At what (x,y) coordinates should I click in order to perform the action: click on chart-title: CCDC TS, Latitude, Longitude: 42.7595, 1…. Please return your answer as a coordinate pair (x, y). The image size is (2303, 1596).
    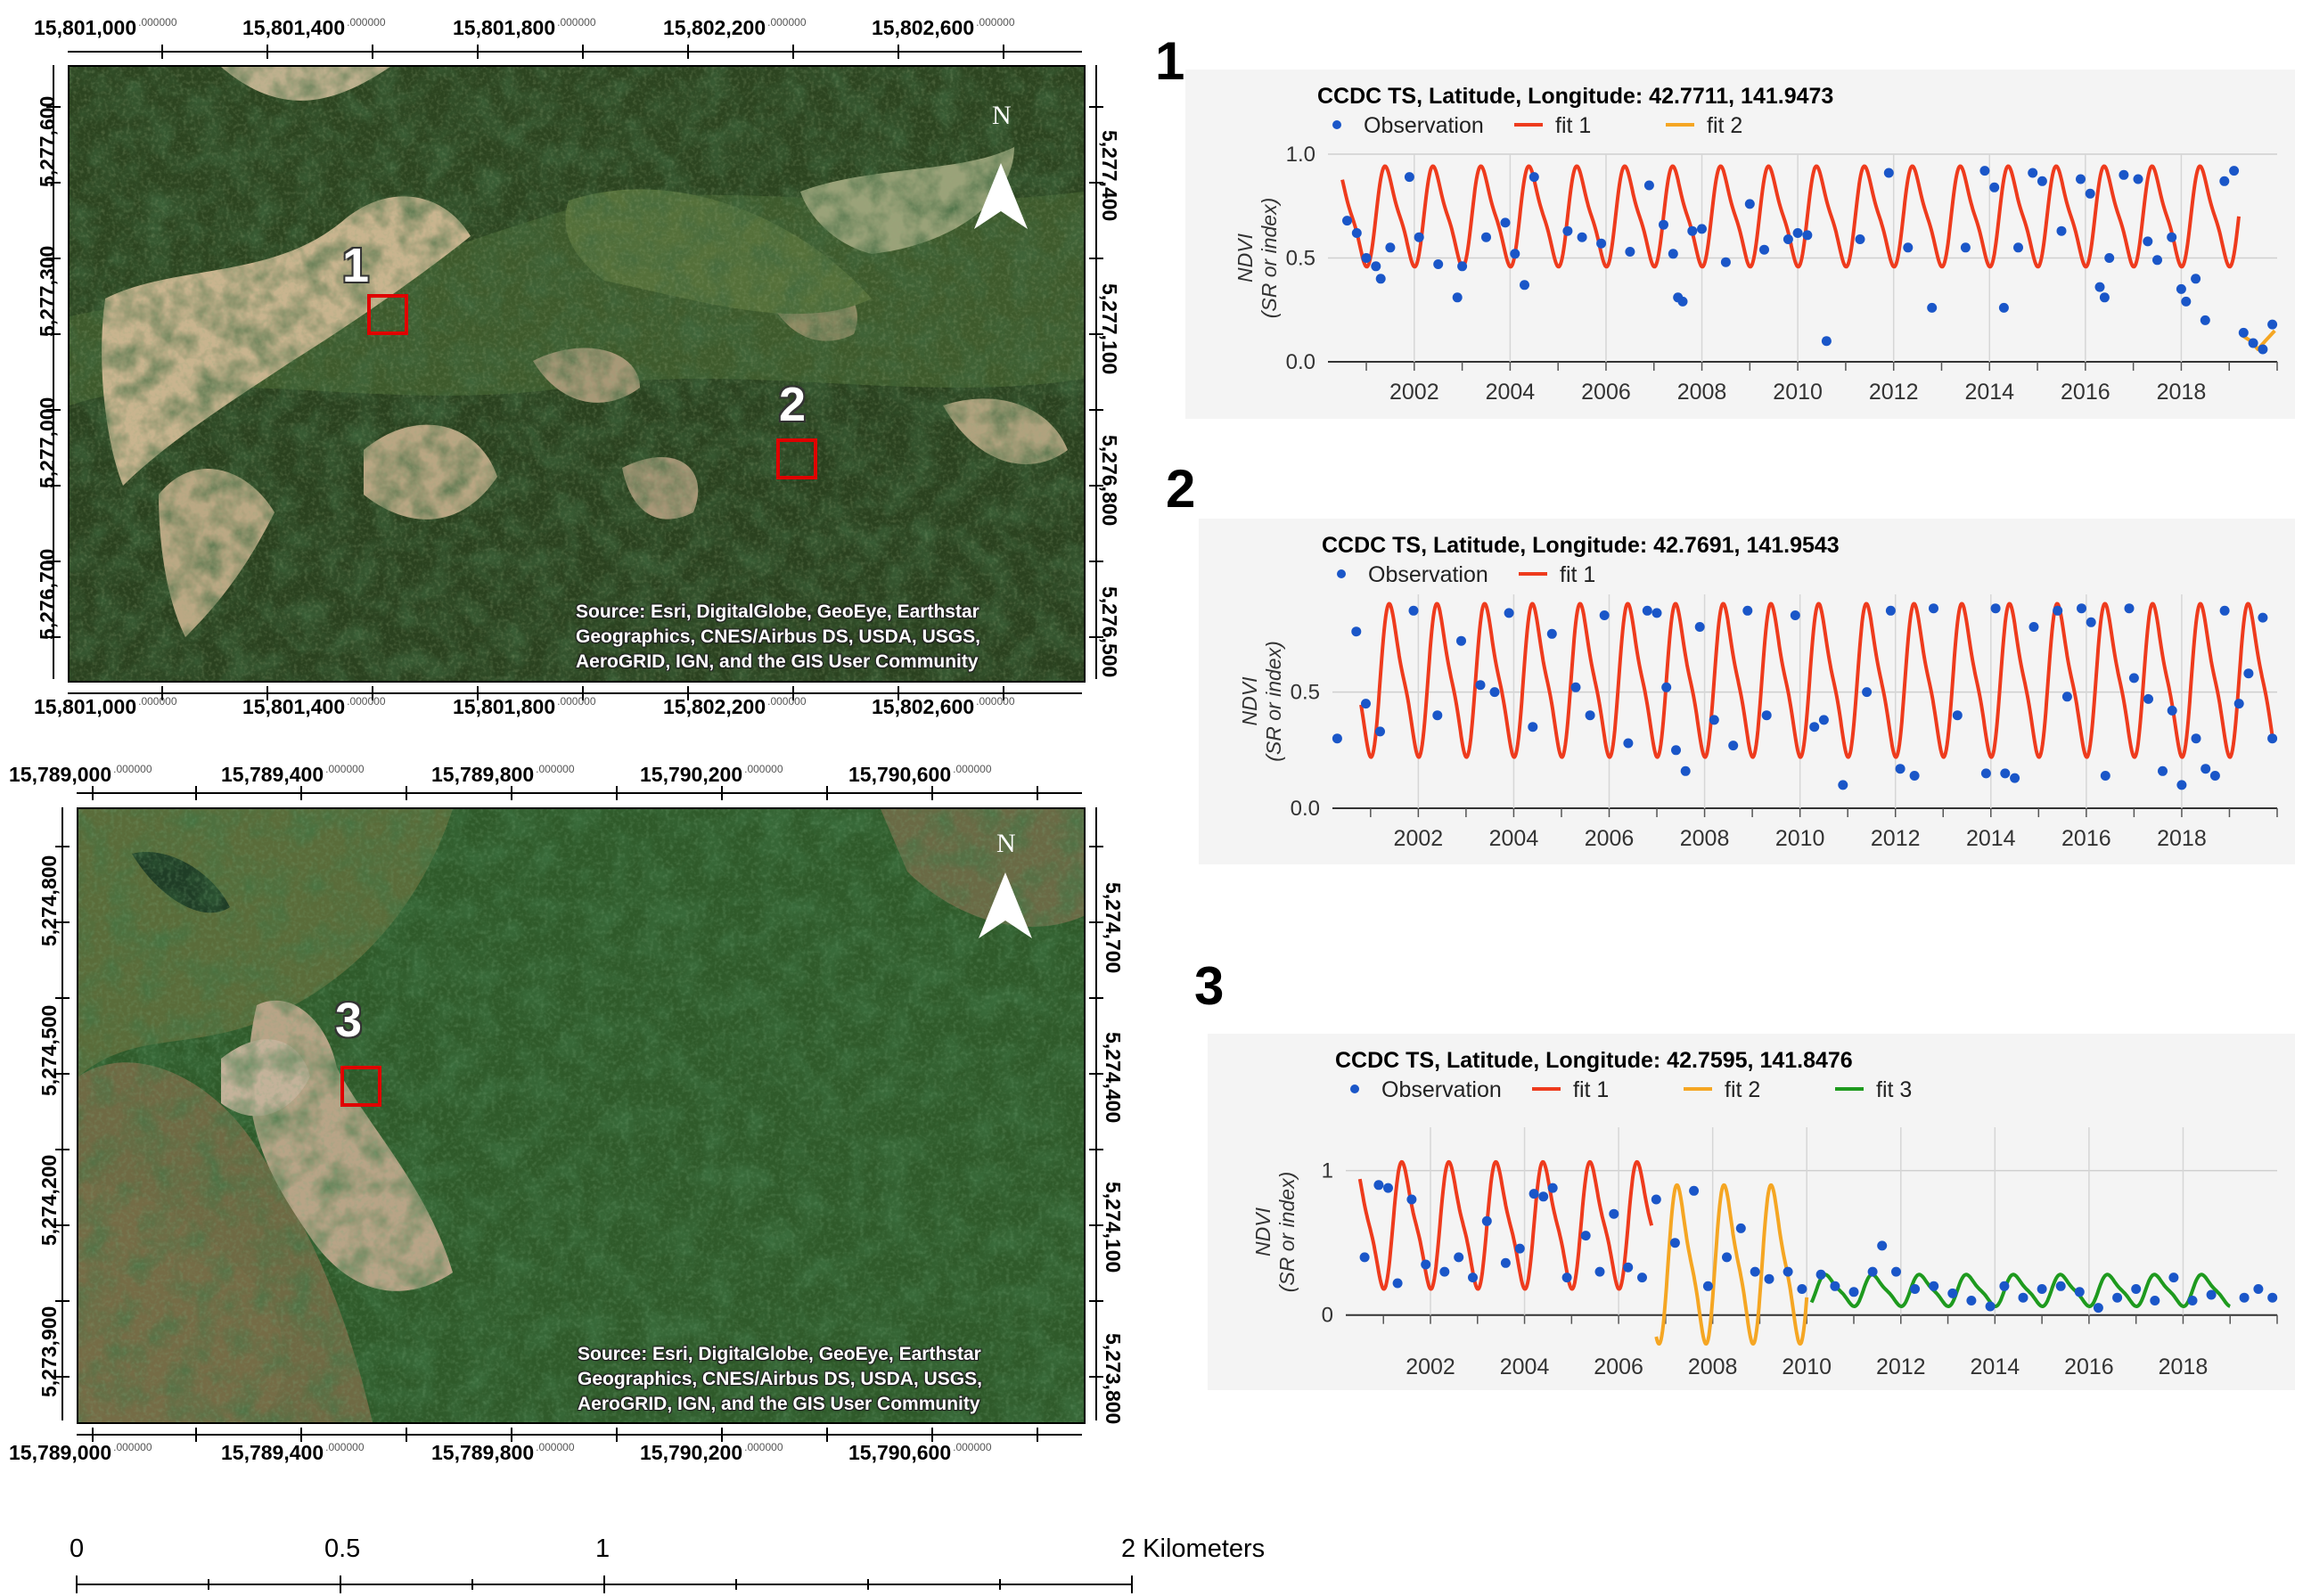
    Looking at the image, I should click on (1594, 1060).